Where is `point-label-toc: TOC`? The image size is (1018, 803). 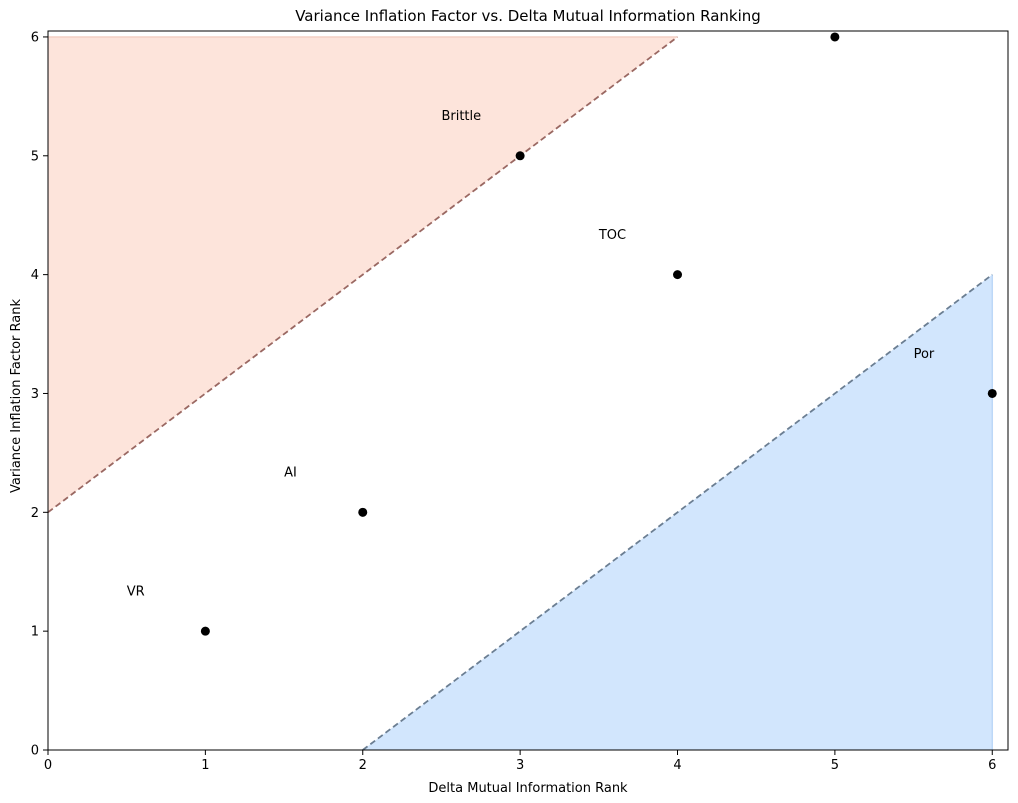
point-label-toc: TOC is located at coordinates (612, 235).